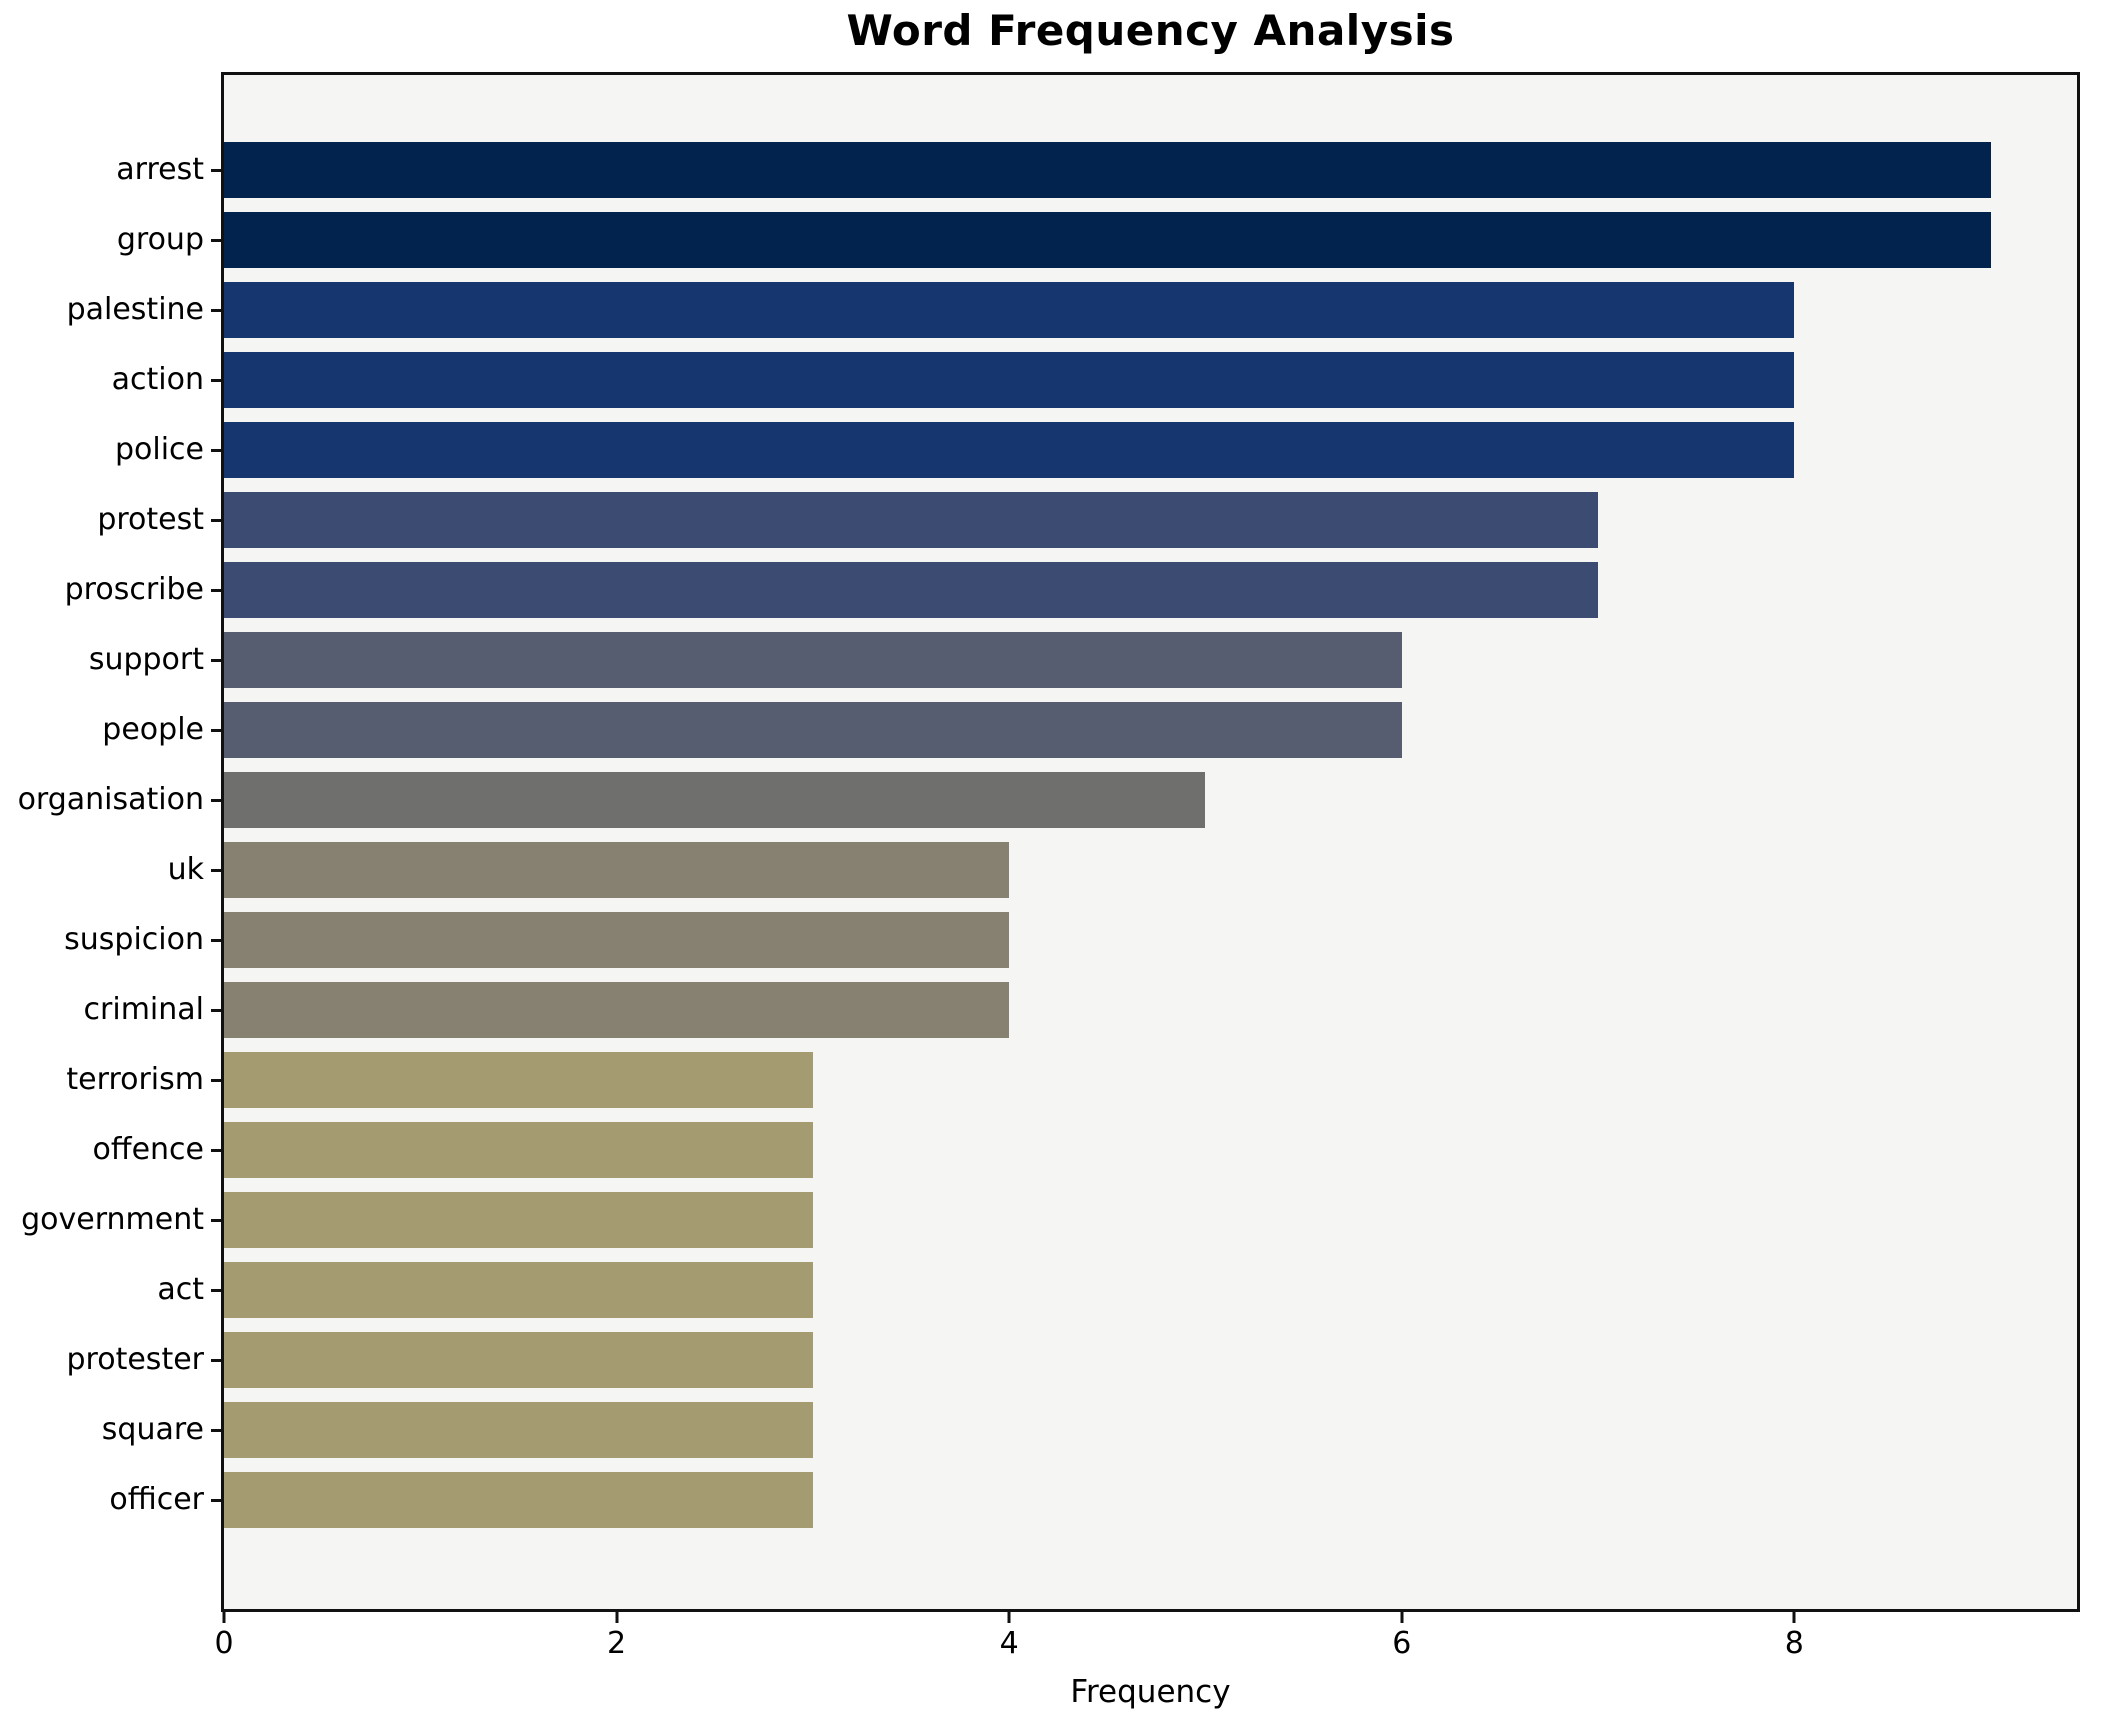 The image size is (2101, 1722). I want to click on bar-palestine, so click(1009, 310).